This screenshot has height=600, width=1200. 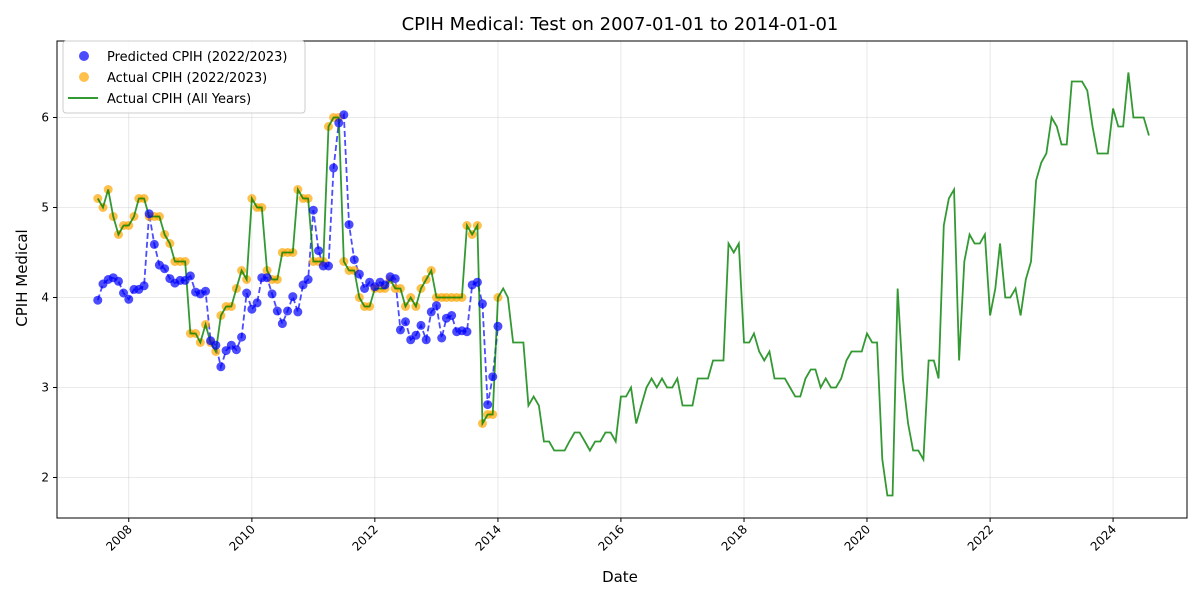 What do you see at coordinates (620, 577) in the screenshot?
I see `x-axis-label: Date` at bounding box center [620, 577].